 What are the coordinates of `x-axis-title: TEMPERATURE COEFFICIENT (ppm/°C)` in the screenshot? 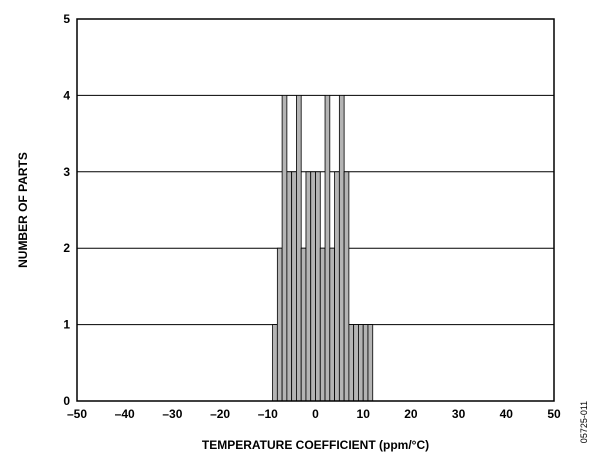 It's located at (315, 445).